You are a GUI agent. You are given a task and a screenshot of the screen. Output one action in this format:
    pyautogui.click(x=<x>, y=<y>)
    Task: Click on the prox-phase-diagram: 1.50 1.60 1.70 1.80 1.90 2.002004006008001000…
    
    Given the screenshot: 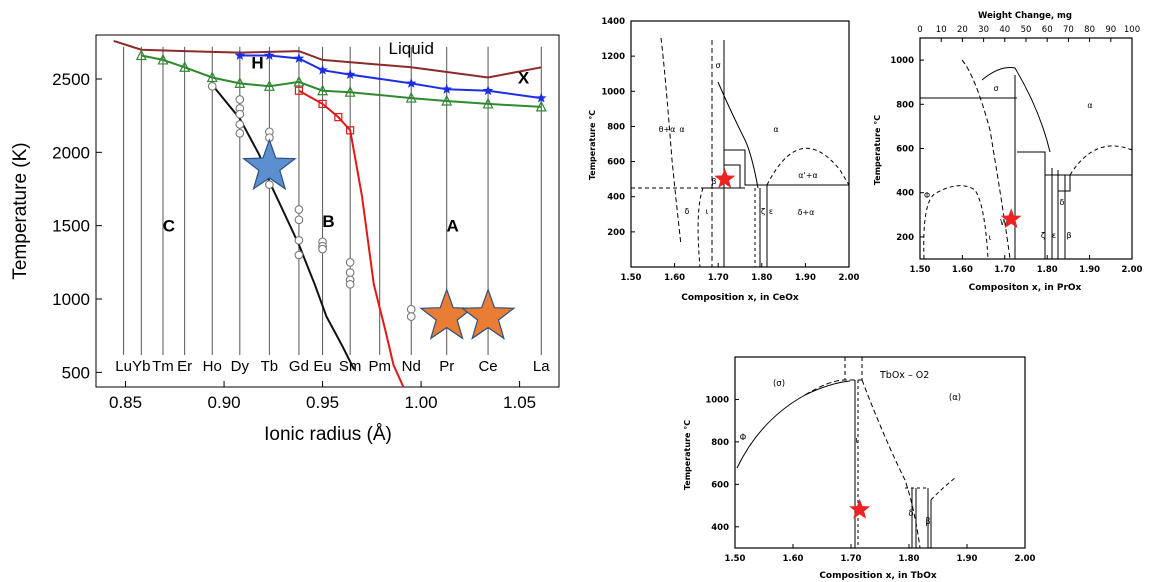 What is the action you would take?
    pyautogui.click(x=1008, y=152)
    